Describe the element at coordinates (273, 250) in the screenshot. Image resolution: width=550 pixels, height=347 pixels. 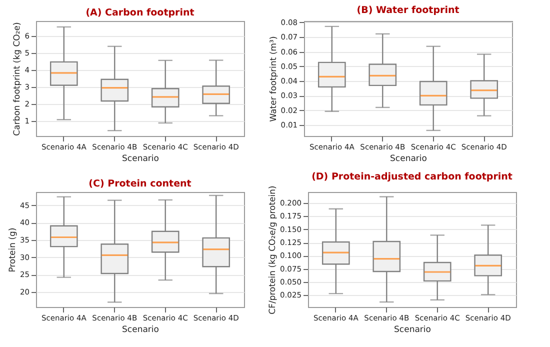
I see `y-axis-title: CF/protein (kg CO₂e/g protein)` at that location.